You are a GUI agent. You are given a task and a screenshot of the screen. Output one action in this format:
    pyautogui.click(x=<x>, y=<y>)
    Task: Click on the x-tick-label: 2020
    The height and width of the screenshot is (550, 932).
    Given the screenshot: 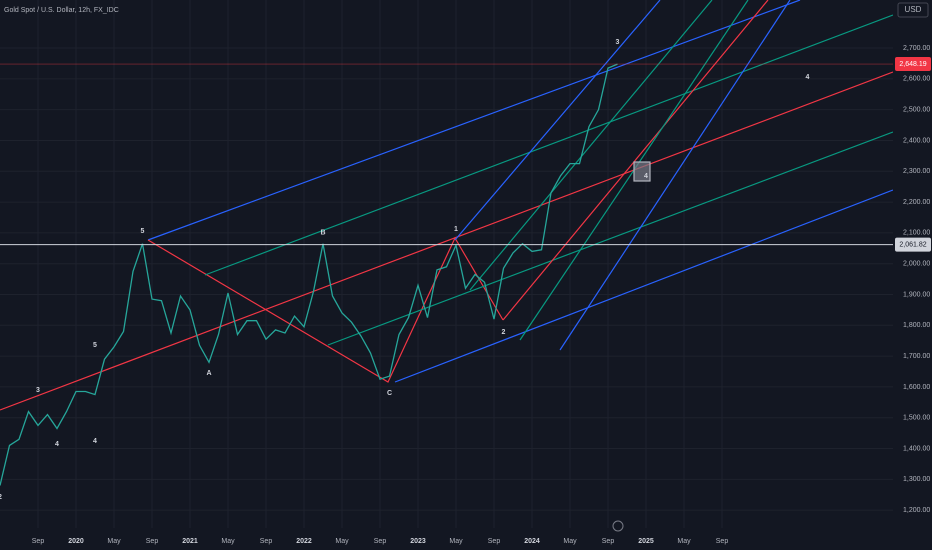 What is the action you would take?
    pyautogui.click(x=76, y=541)
    